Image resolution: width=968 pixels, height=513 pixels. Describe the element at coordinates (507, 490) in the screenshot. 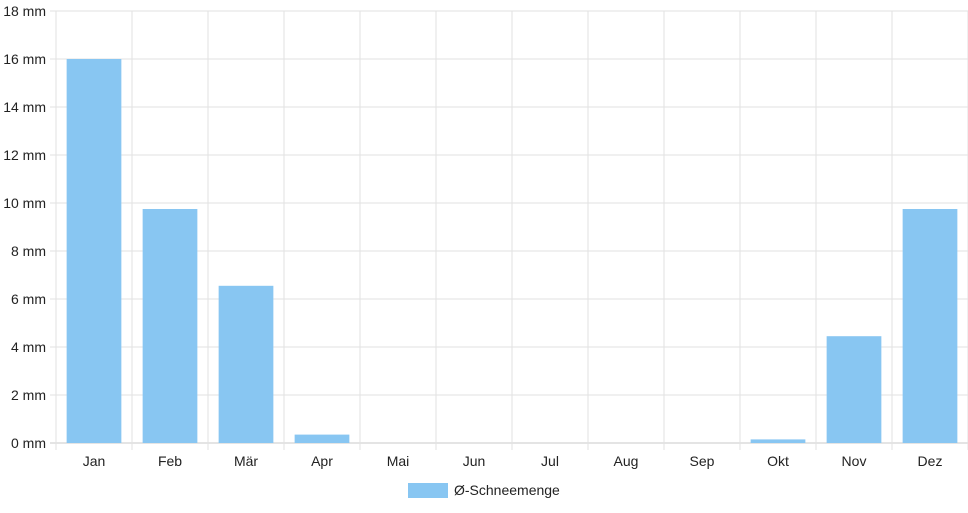

I see `legend-label: Ø-Schneemenge` at that location.